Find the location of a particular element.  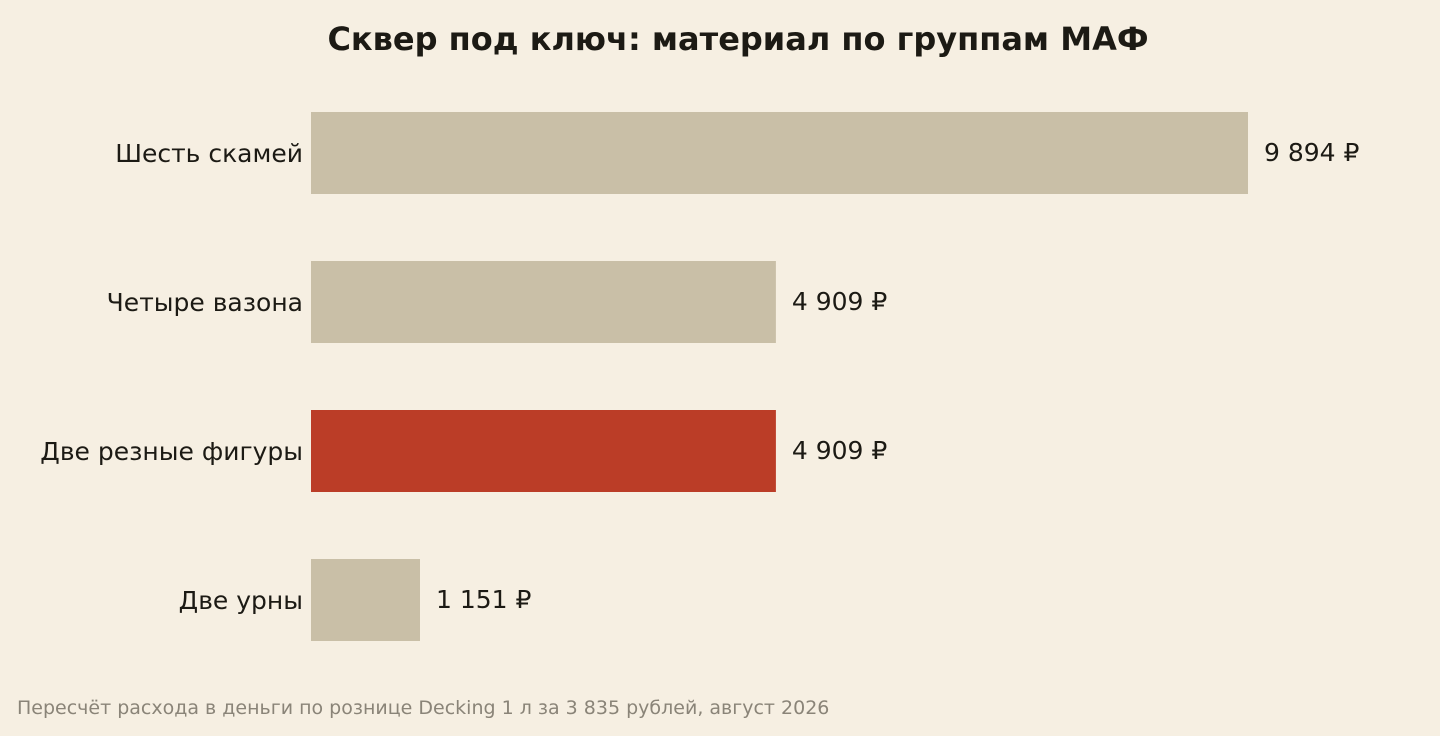

category-label: Шесть скамей is located at coordinates (209, 153).